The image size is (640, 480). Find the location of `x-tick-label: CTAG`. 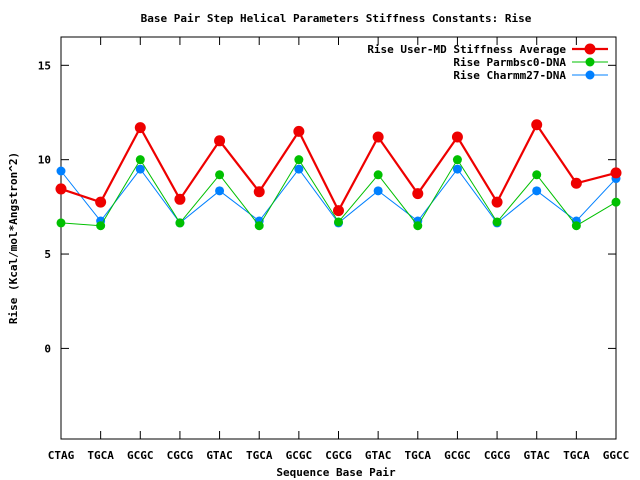

x-tick-label: CTAG is located at coordinates (61, 455).